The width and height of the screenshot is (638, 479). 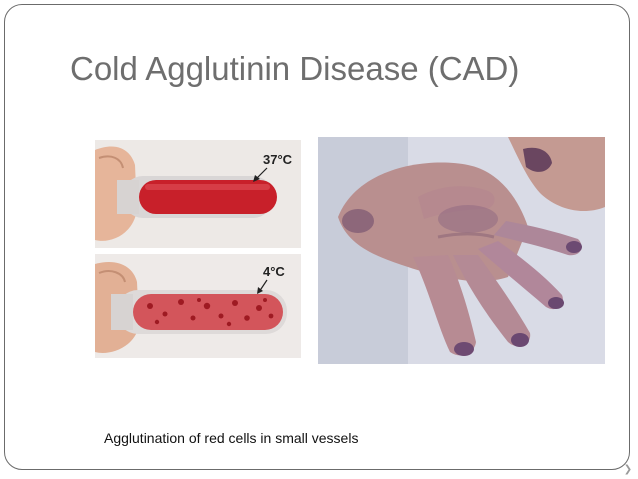 What do you see at coordinates (295, 68) in the screenshot?
I see `slide-title: Cold Agglutinin Disease (CAD)` at bounding box center [295, 68].